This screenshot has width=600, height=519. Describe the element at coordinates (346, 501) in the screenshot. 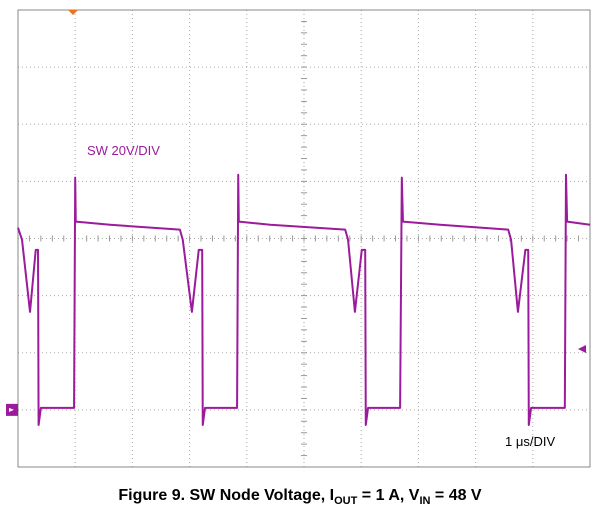

I see `caption-subscript: OUT` at that location.